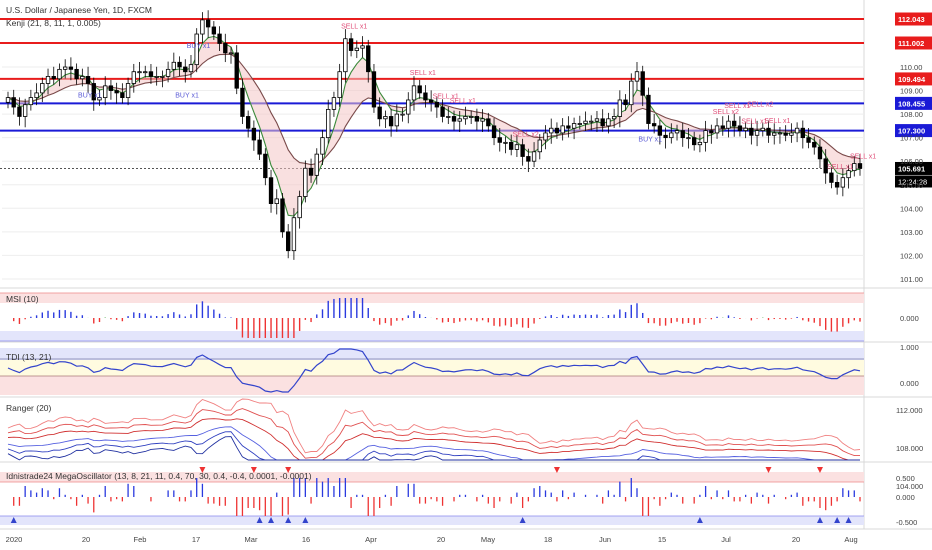  Describe the element at coordinates (459, 369) in the screenshot. I see `tdi-pane: 1.000 0.000` at that location.